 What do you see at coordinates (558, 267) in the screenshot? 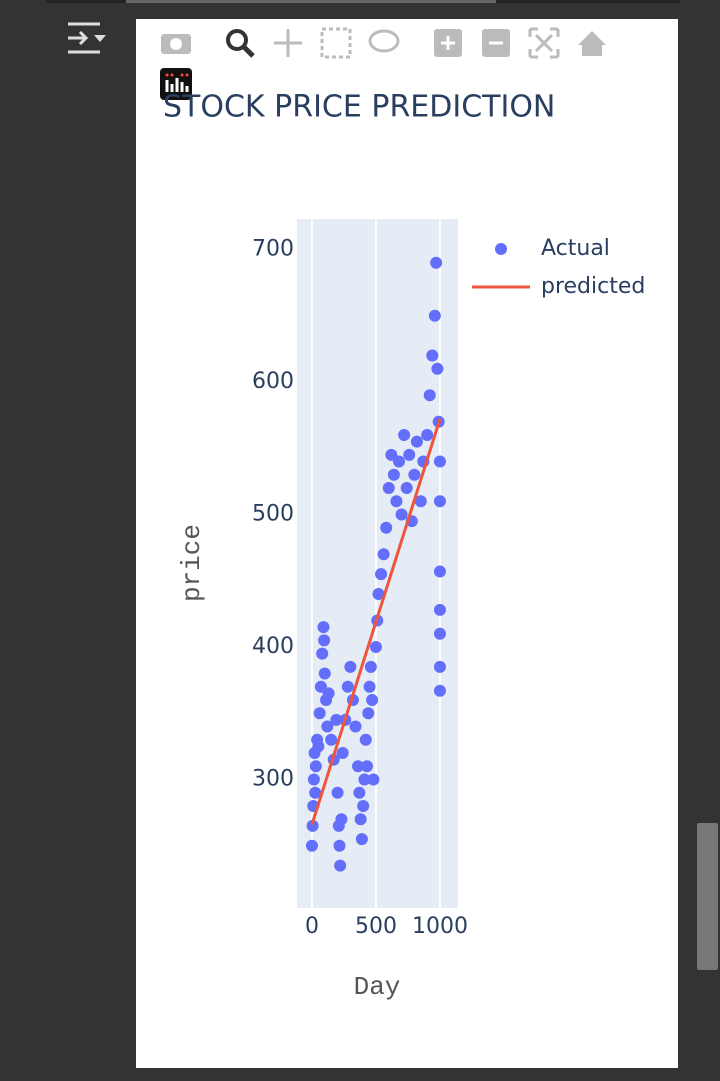
I see `legend: Actual predicted` at bounding box center [558, 267].